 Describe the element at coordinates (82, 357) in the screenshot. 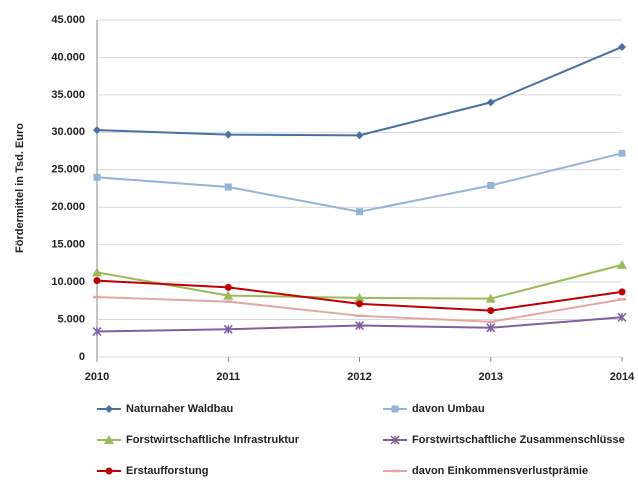

I see `y-tick-label: 0` at that location.